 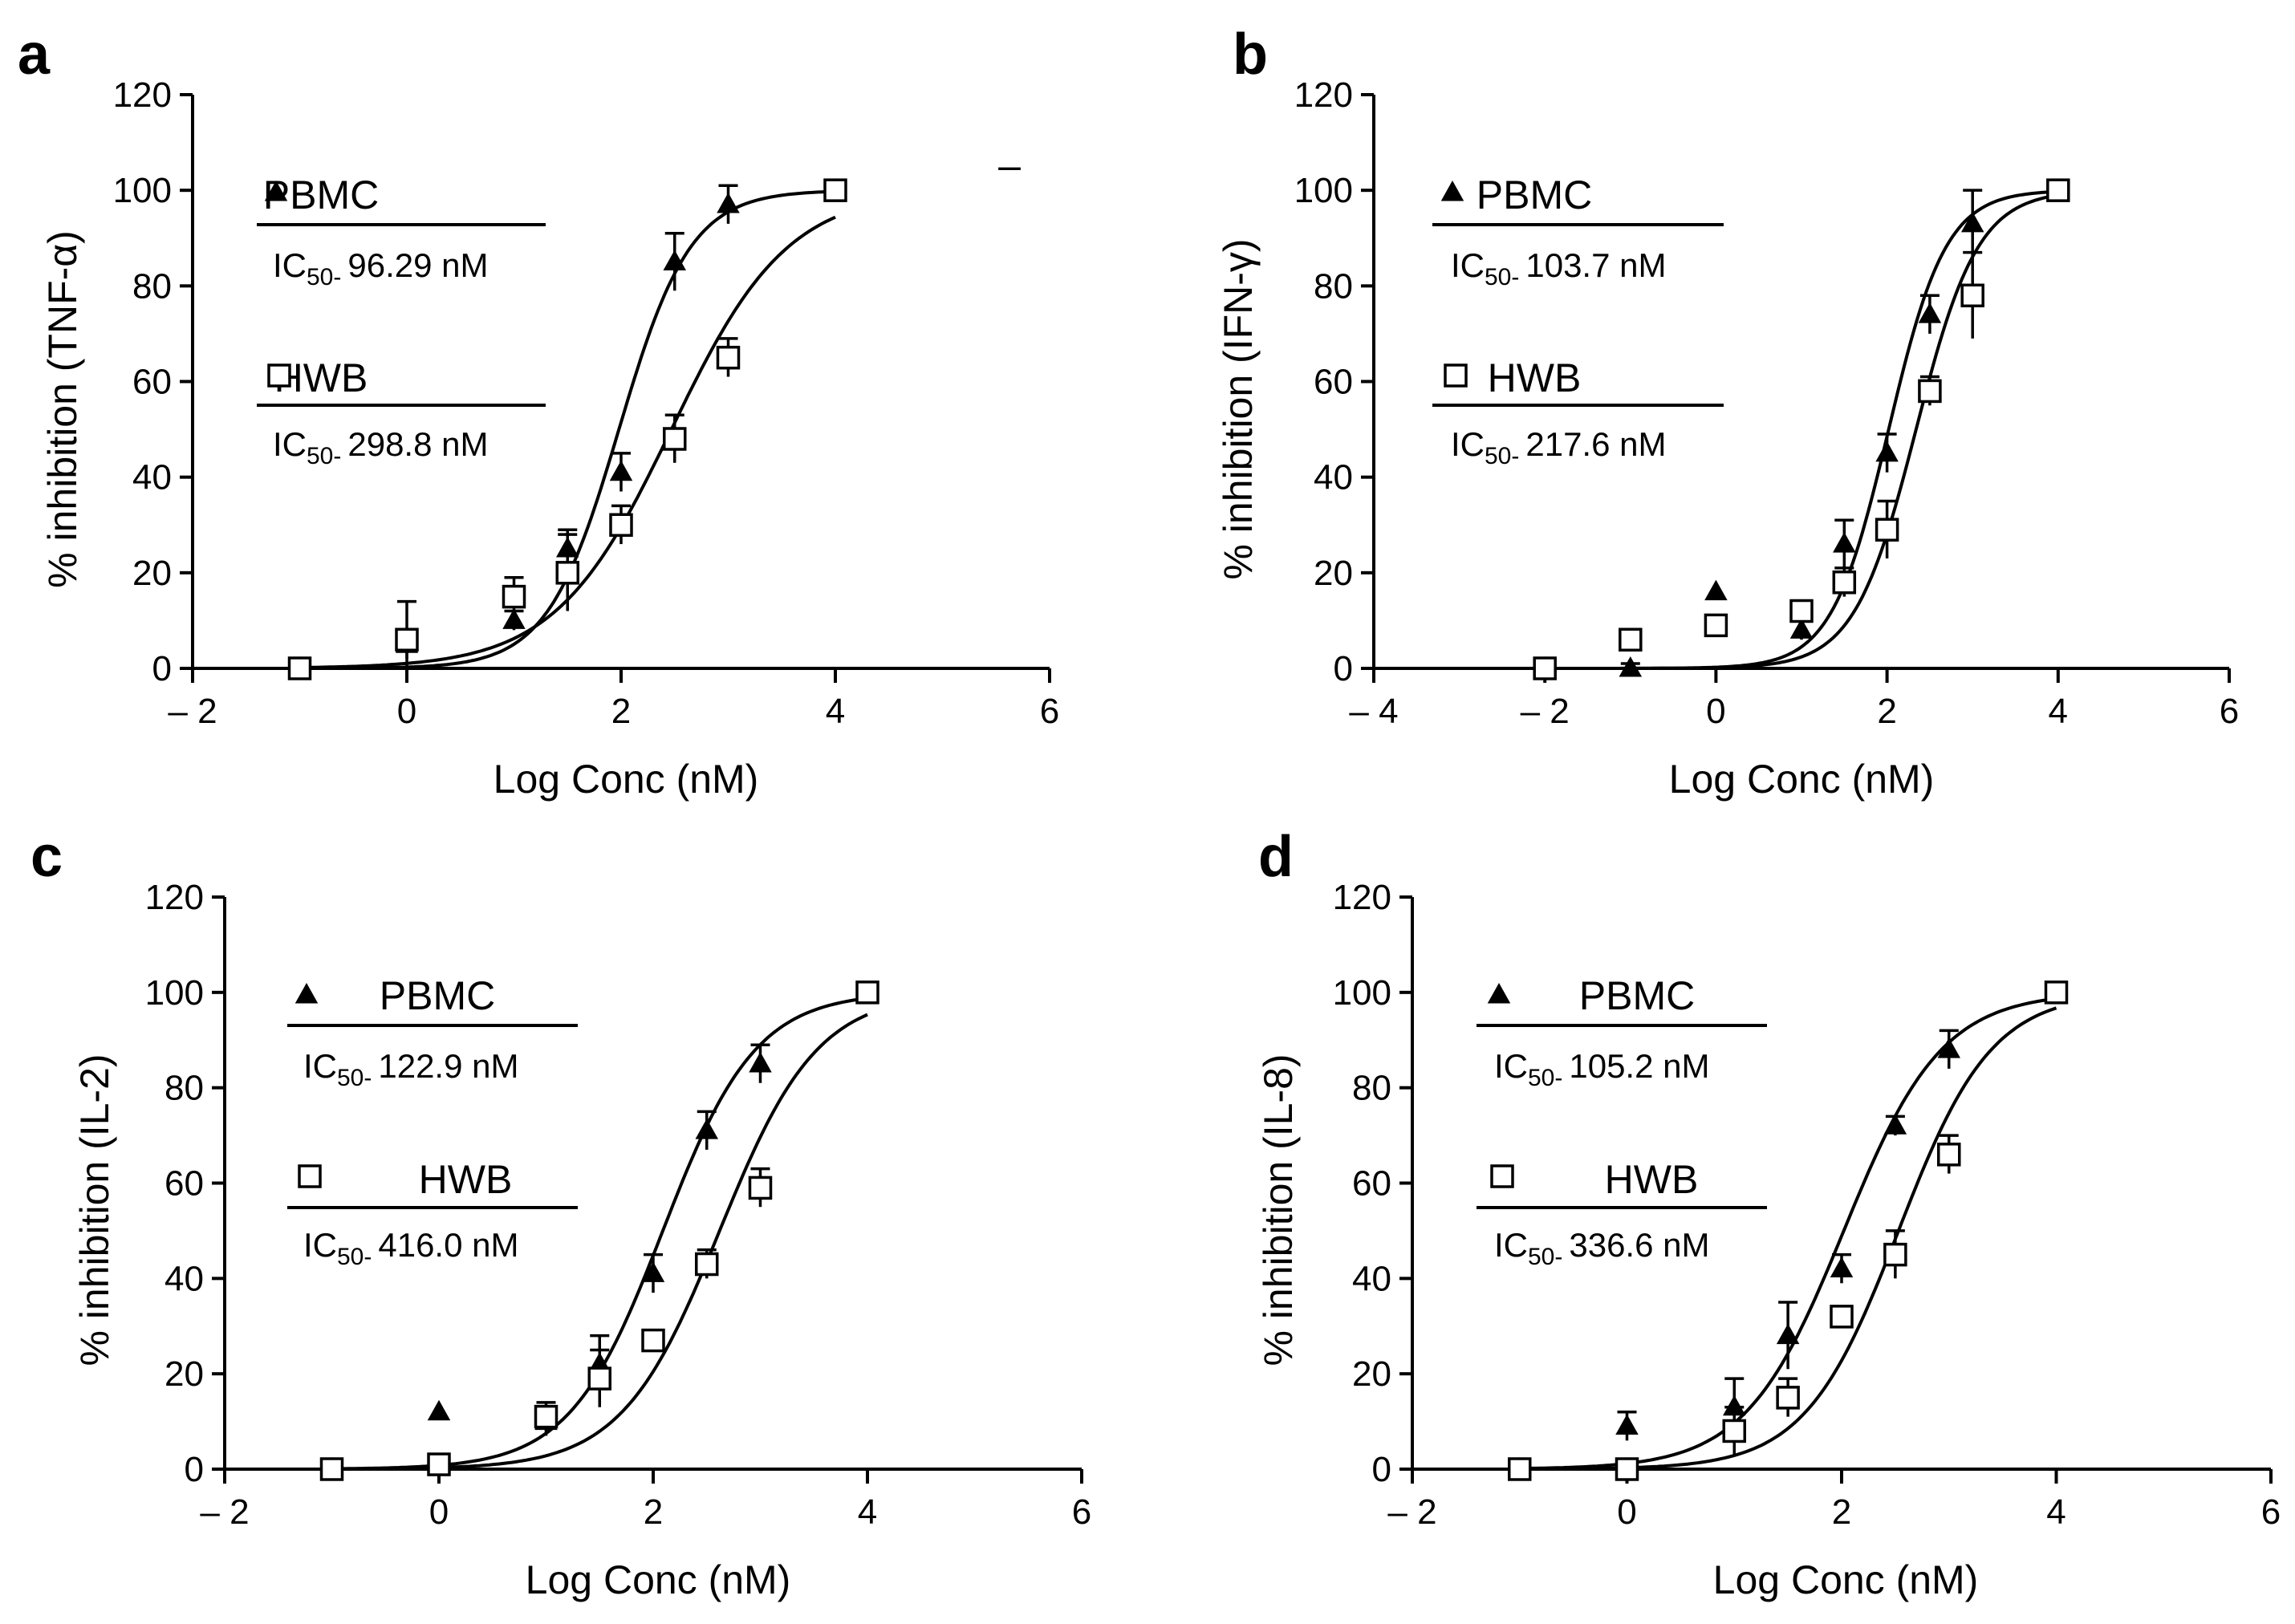 I want to click on panel-letter-d: d, so click(x=1276, y=857).